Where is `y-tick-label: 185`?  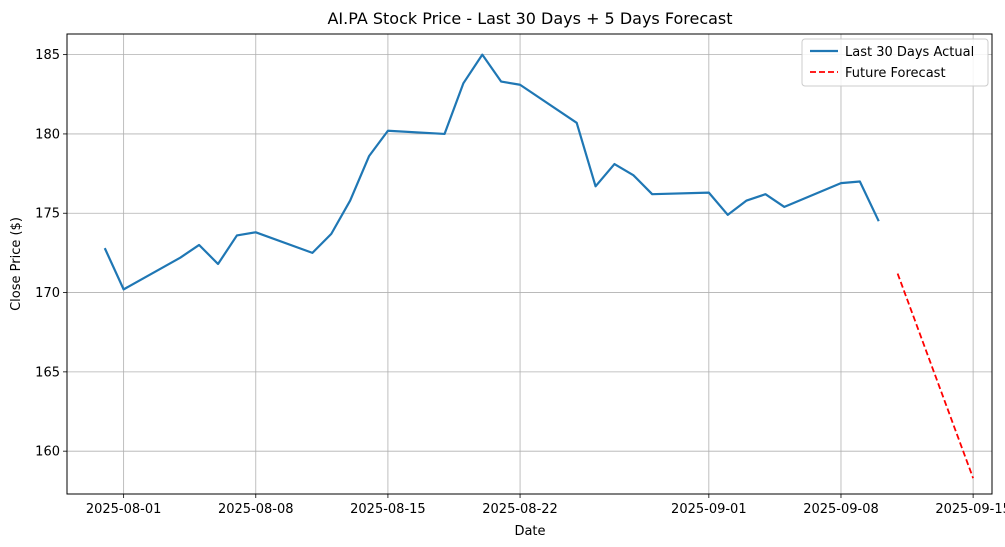
y-tick-label: 185 is located at coordinates (47, 55).